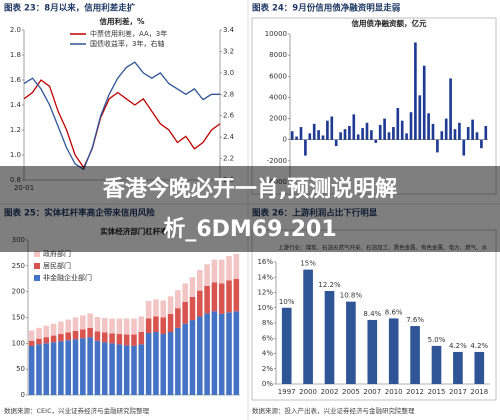  What do you see at coordinates (479, 392) in the screenshot?
I see `x-tick-label: 2018` at bounding box center [479, 392].